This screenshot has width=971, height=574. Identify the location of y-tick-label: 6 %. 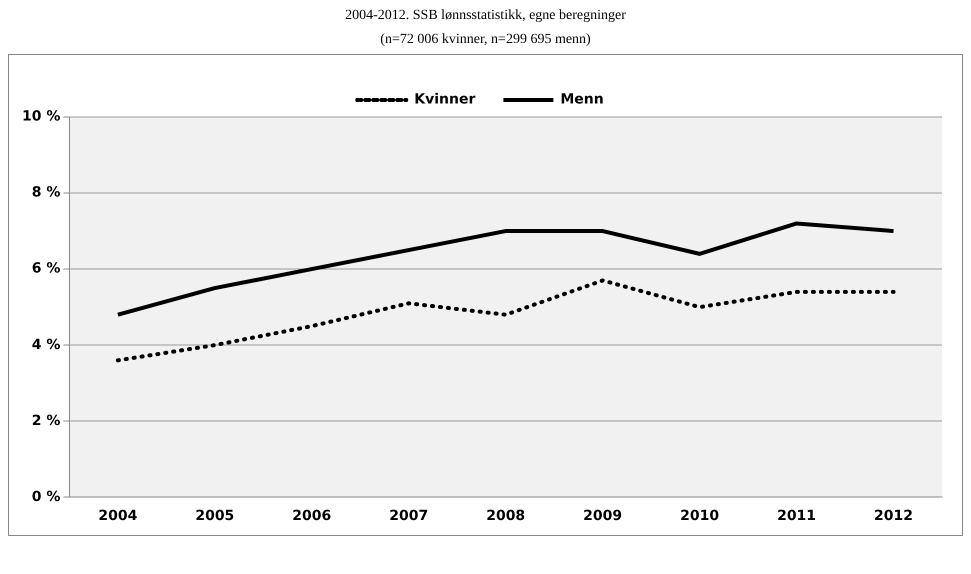
(46, 268).